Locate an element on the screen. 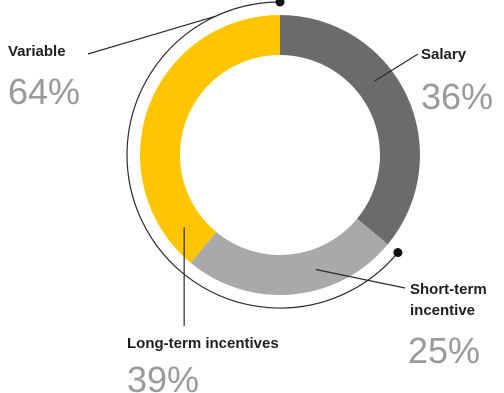 The width and height of the screenshot is (504, 393). variable-bracket-start-dot is located at coordinates (398, 253).